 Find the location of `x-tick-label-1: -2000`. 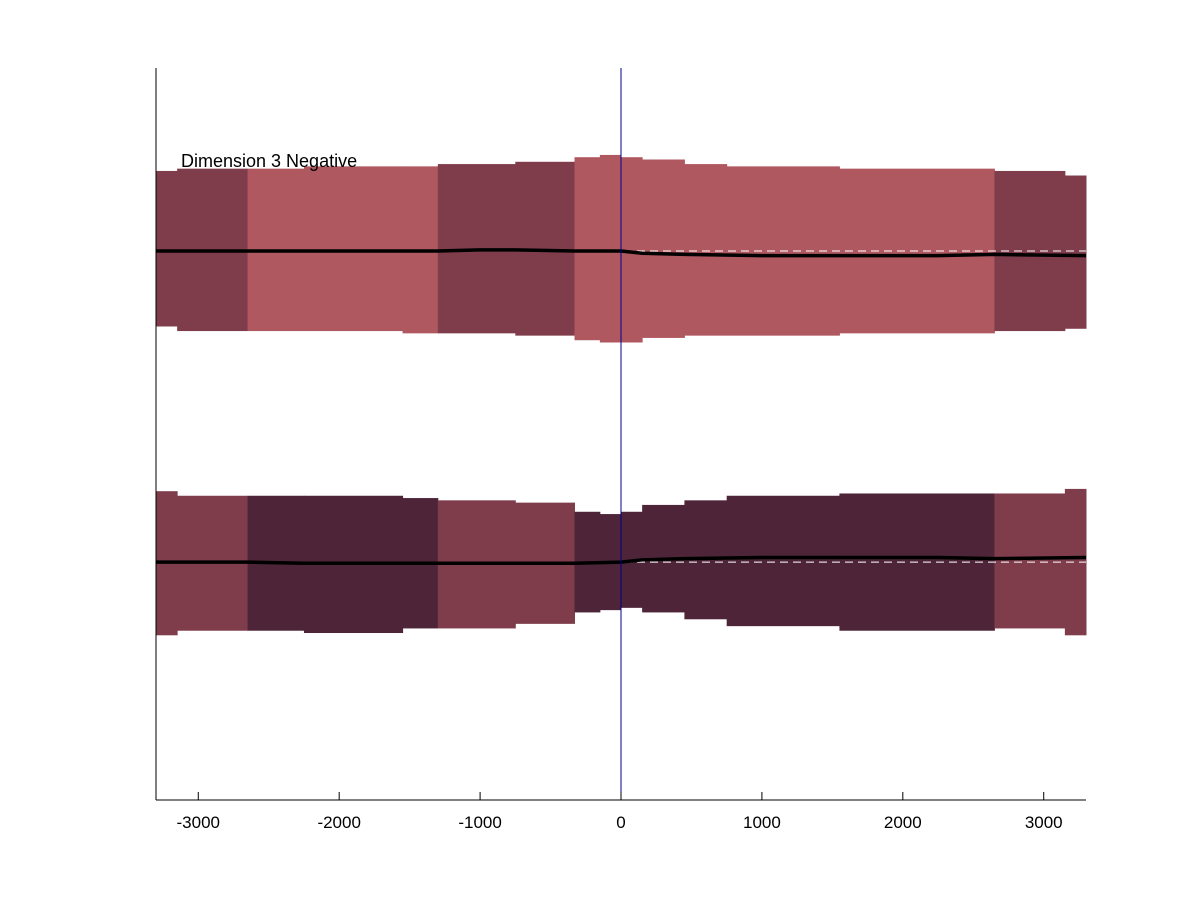

x-tick-label-1: -2000 is located at coordinates (338, 822).